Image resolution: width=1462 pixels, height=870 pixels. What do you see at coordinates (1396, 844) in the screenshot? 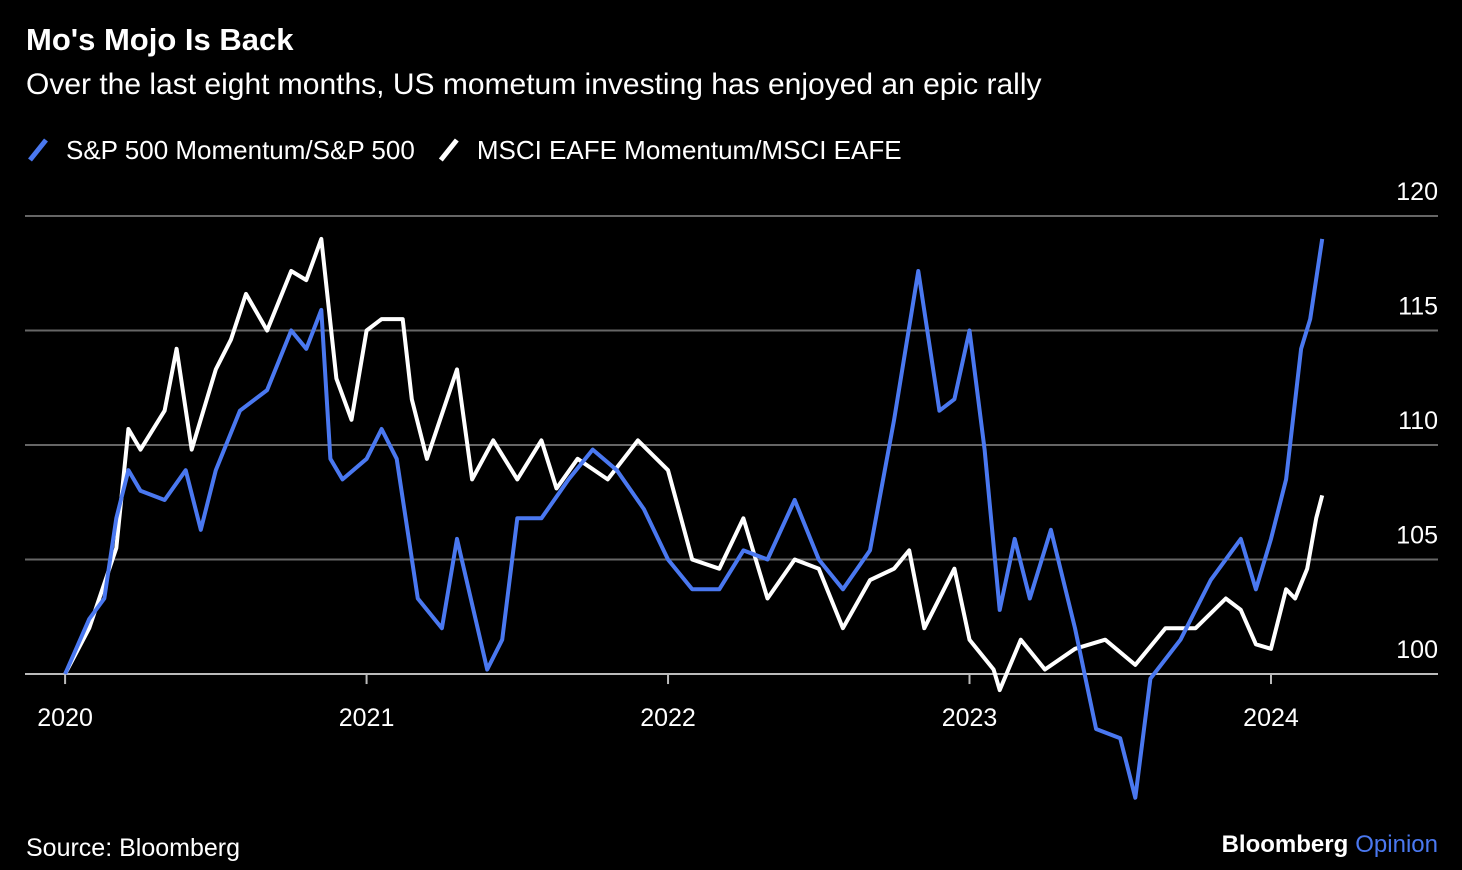
I see `brand-suffix: Opinion` at bounding box center [1396, 844].